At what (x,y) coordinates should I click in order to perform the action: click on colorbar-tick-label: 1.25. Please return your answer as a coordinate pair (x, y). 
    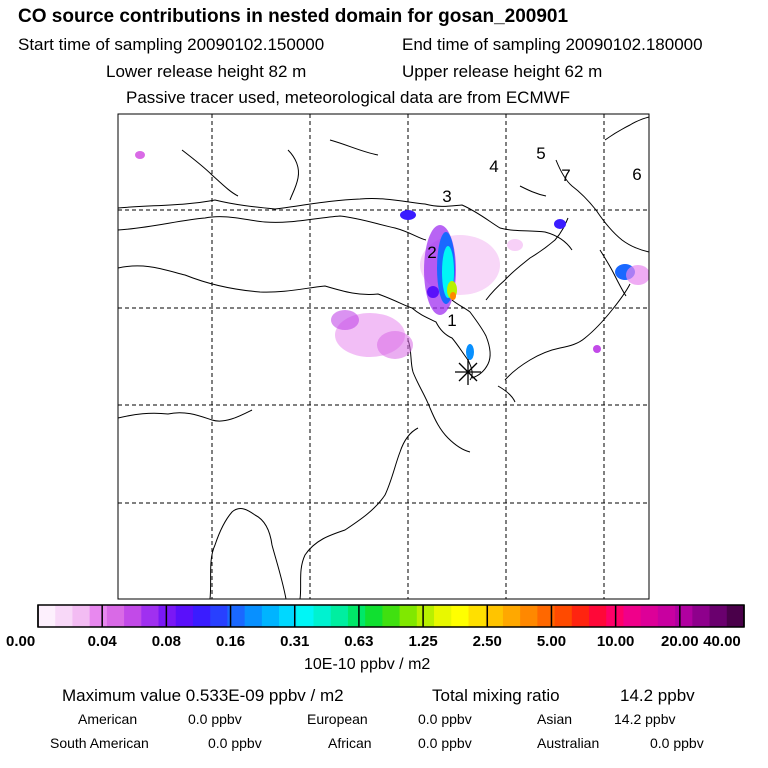
    Looking at the image, I should click on (422, 641).